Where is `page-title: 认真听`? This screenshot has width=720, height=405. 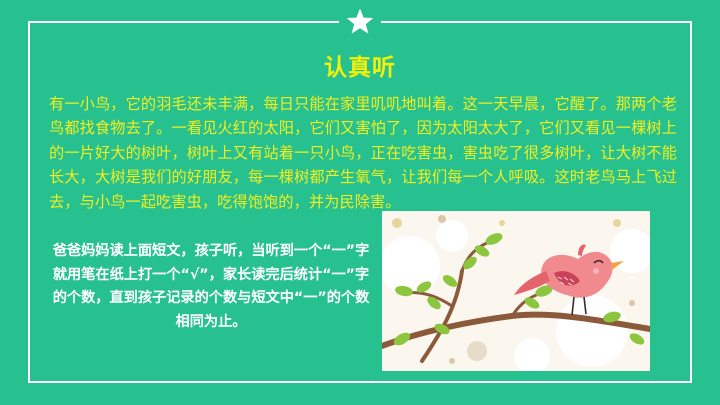 page-title: 认真听 is located at coordinates (360, 68).